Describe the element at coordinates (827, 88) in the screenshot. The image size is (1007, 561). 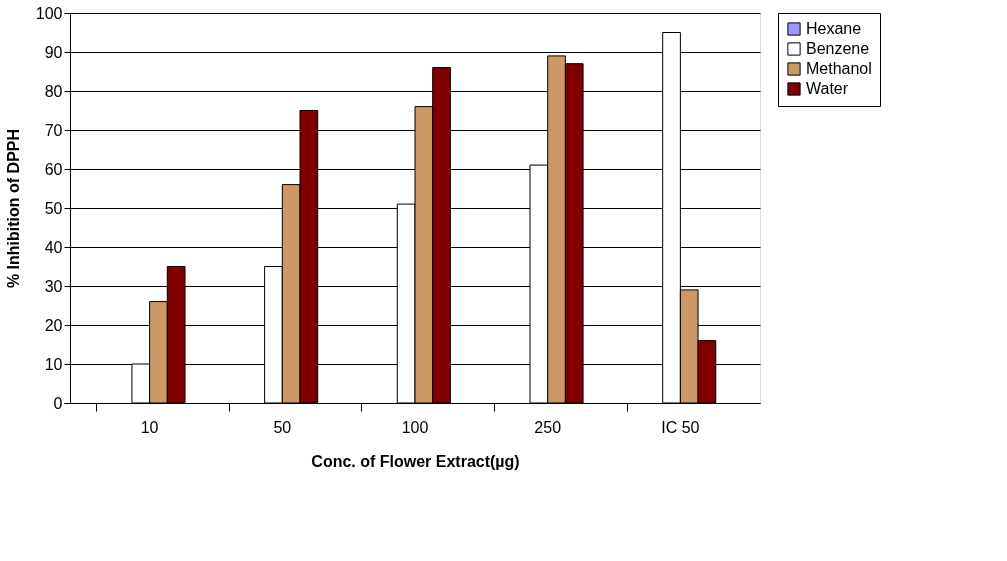
I see `legend-label: Water` at that location.